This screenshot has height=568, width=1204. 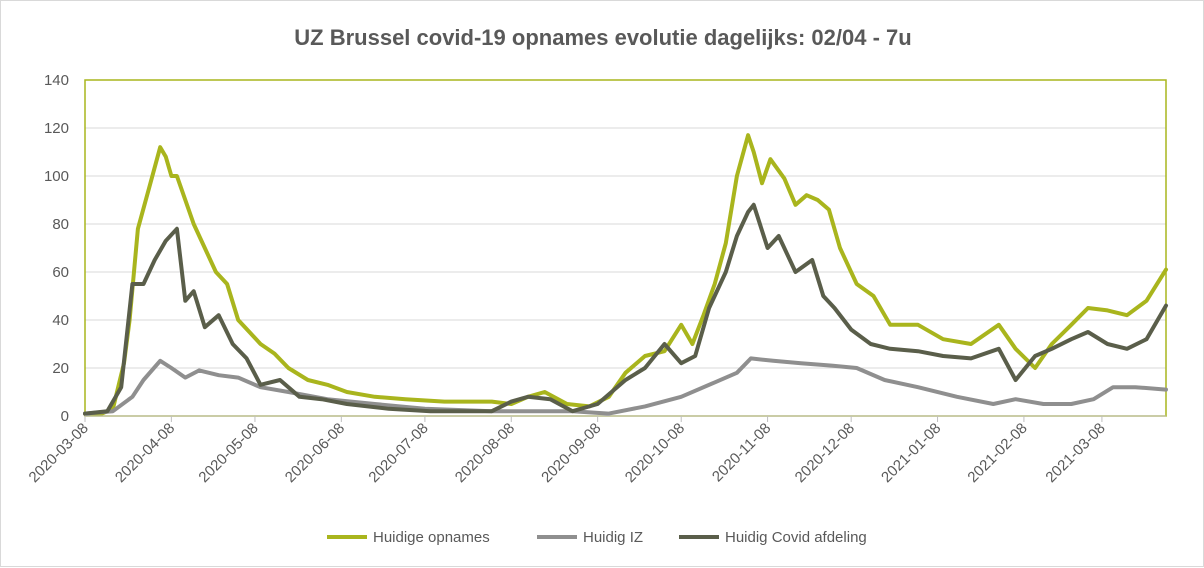 I want to click on x-tick-label: 2020-12-08, so click(x=825, y=453).